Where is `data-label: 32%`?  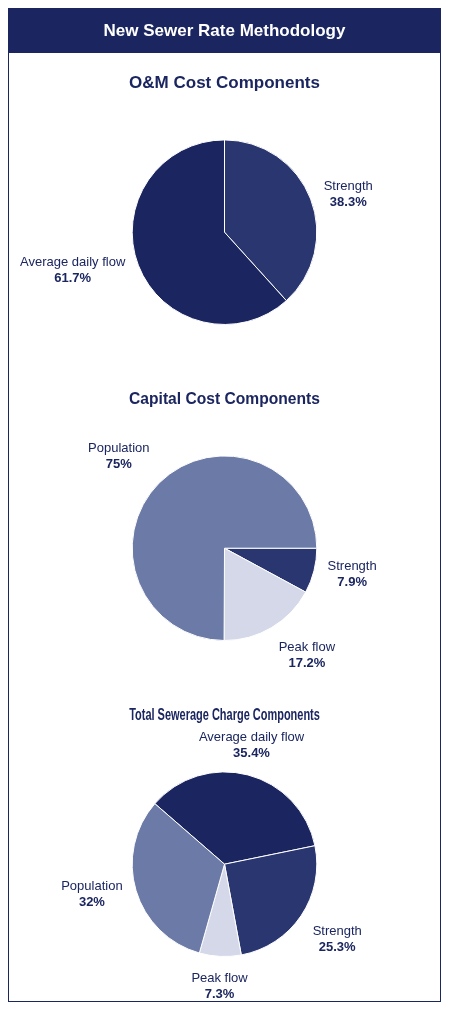
data-label: 32% is located at coordinates (92, 902).